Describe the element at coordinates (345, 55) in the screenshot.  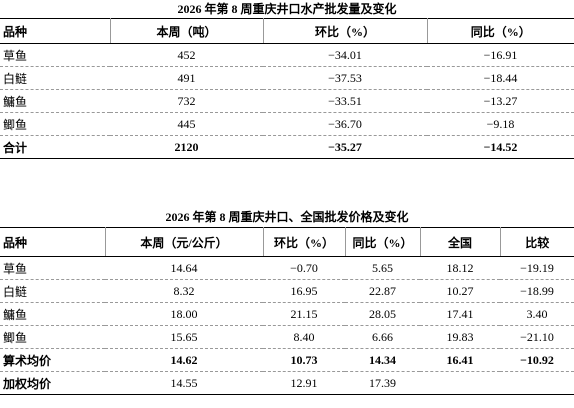
I see `table-cell: −34.01` at that location.